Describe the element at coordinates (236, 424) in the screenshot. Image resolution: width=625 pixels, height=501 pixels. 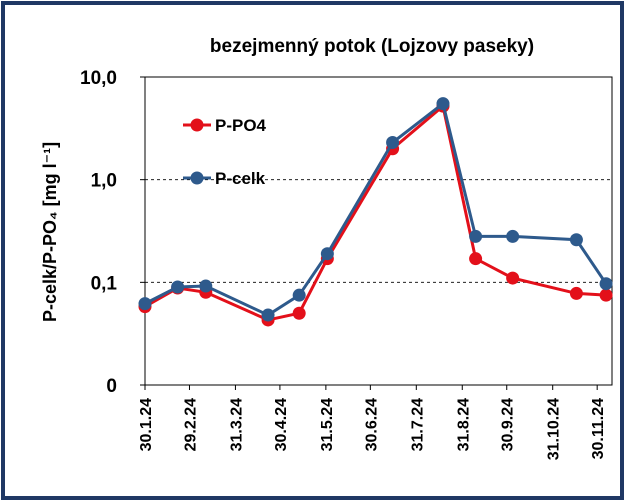
I see `x-tick-label: 31.3.24` at that location.